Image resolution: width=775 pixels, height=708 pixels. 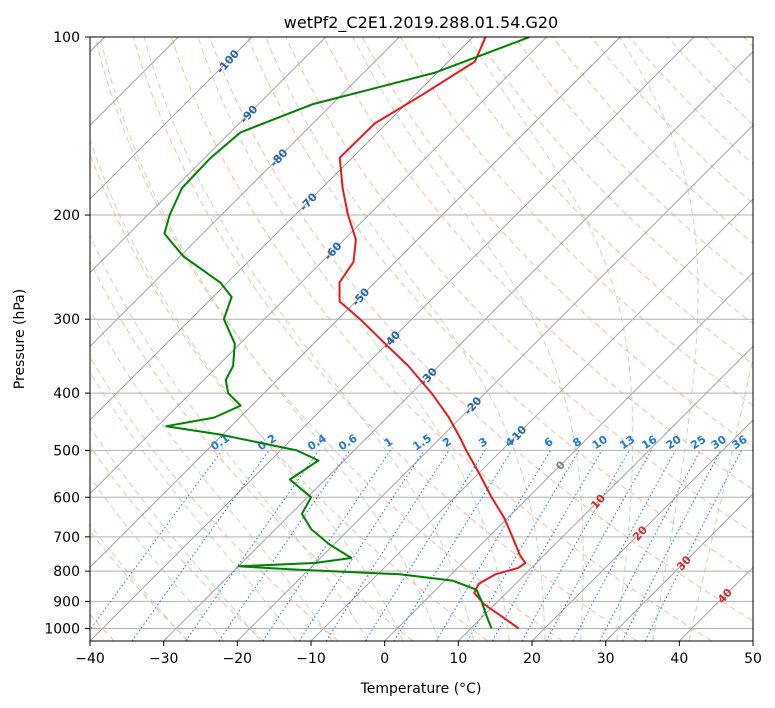 I want to click on y-tick-label: 300, so click(x=66, y=320).